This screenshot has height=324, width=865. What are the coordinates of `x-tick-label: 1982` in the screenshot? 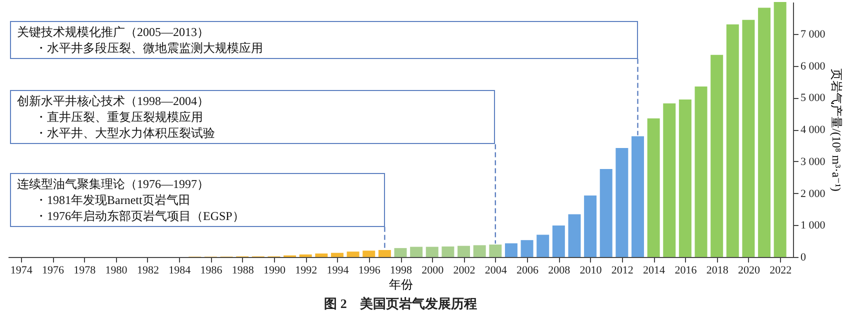 It's located at (147, 270).